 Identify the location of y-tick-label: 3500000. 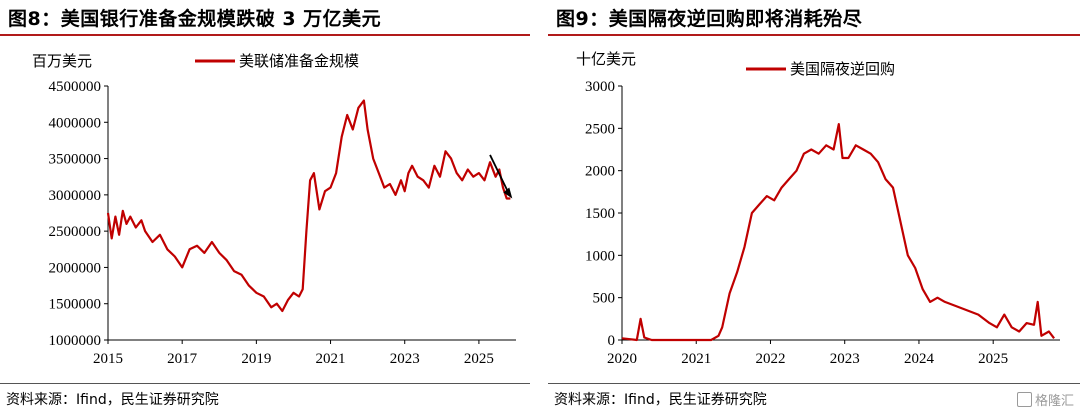
(75, 160).